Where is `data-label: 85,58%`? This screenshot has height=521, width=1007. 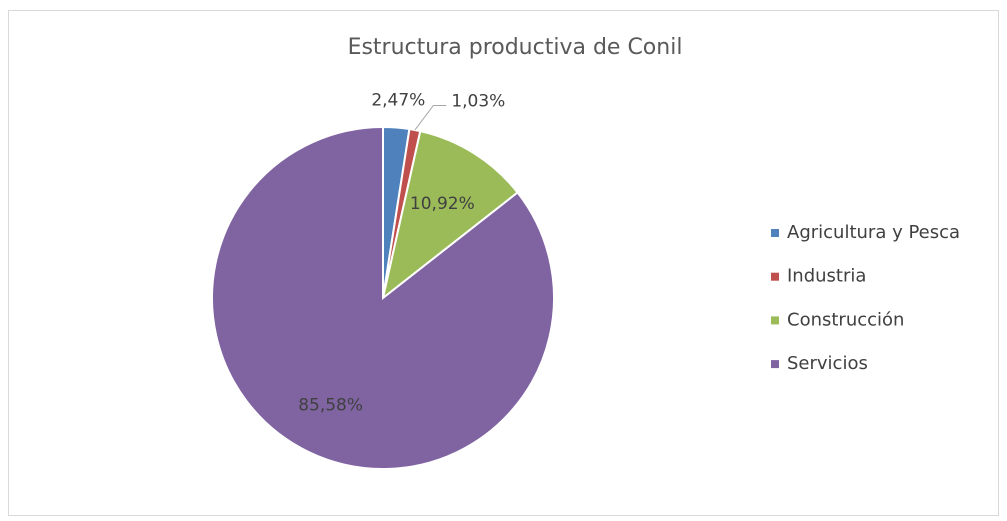 data-label: 85,58% is located at coordinates (330, 406).